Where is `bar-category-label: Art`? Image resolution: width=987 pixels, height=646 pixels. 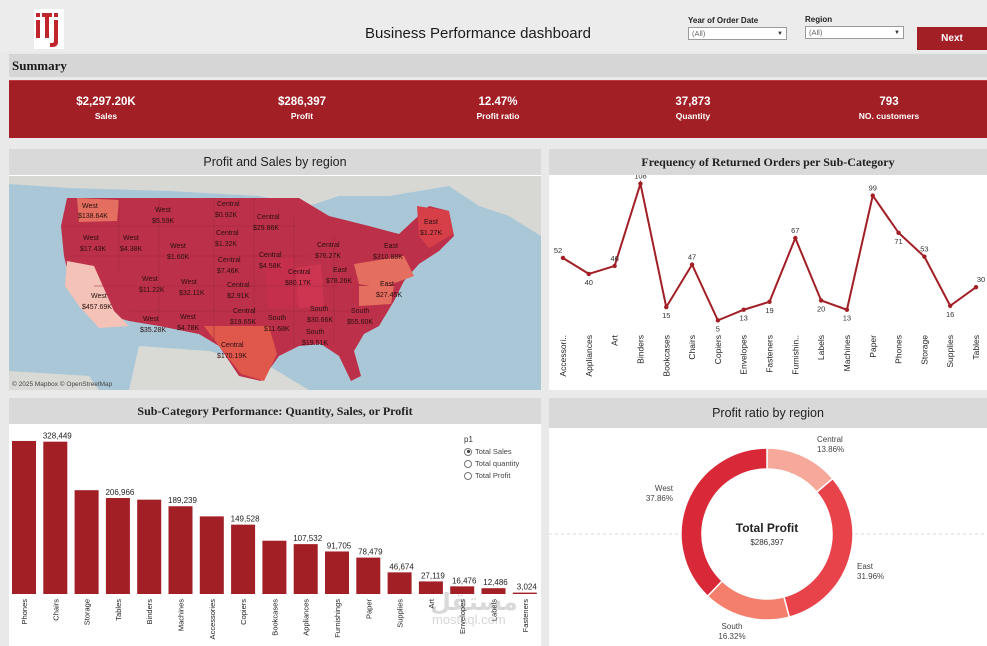
bar-category-label: Art is located at coordinates (431, 603).